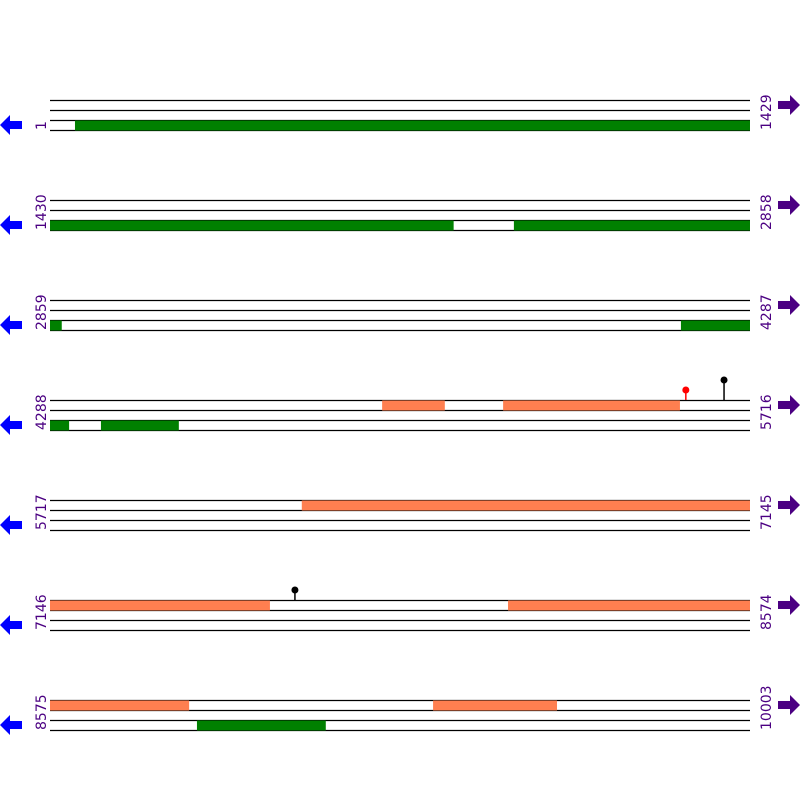 Image resolution: width=800 pixels, height=800 pixels. Describe the element at coordinates (767, 707) in the screenshot. I see `row-end-label: 10003` at that location.